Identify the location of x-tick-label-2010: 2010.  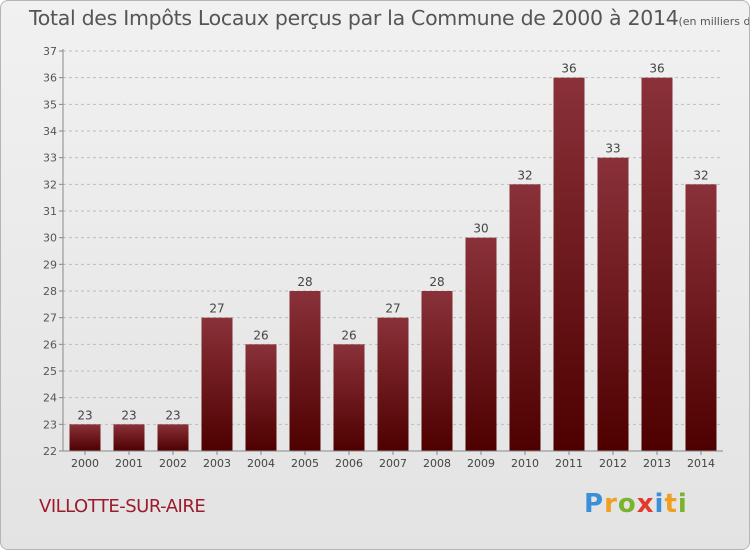
(525, 463).